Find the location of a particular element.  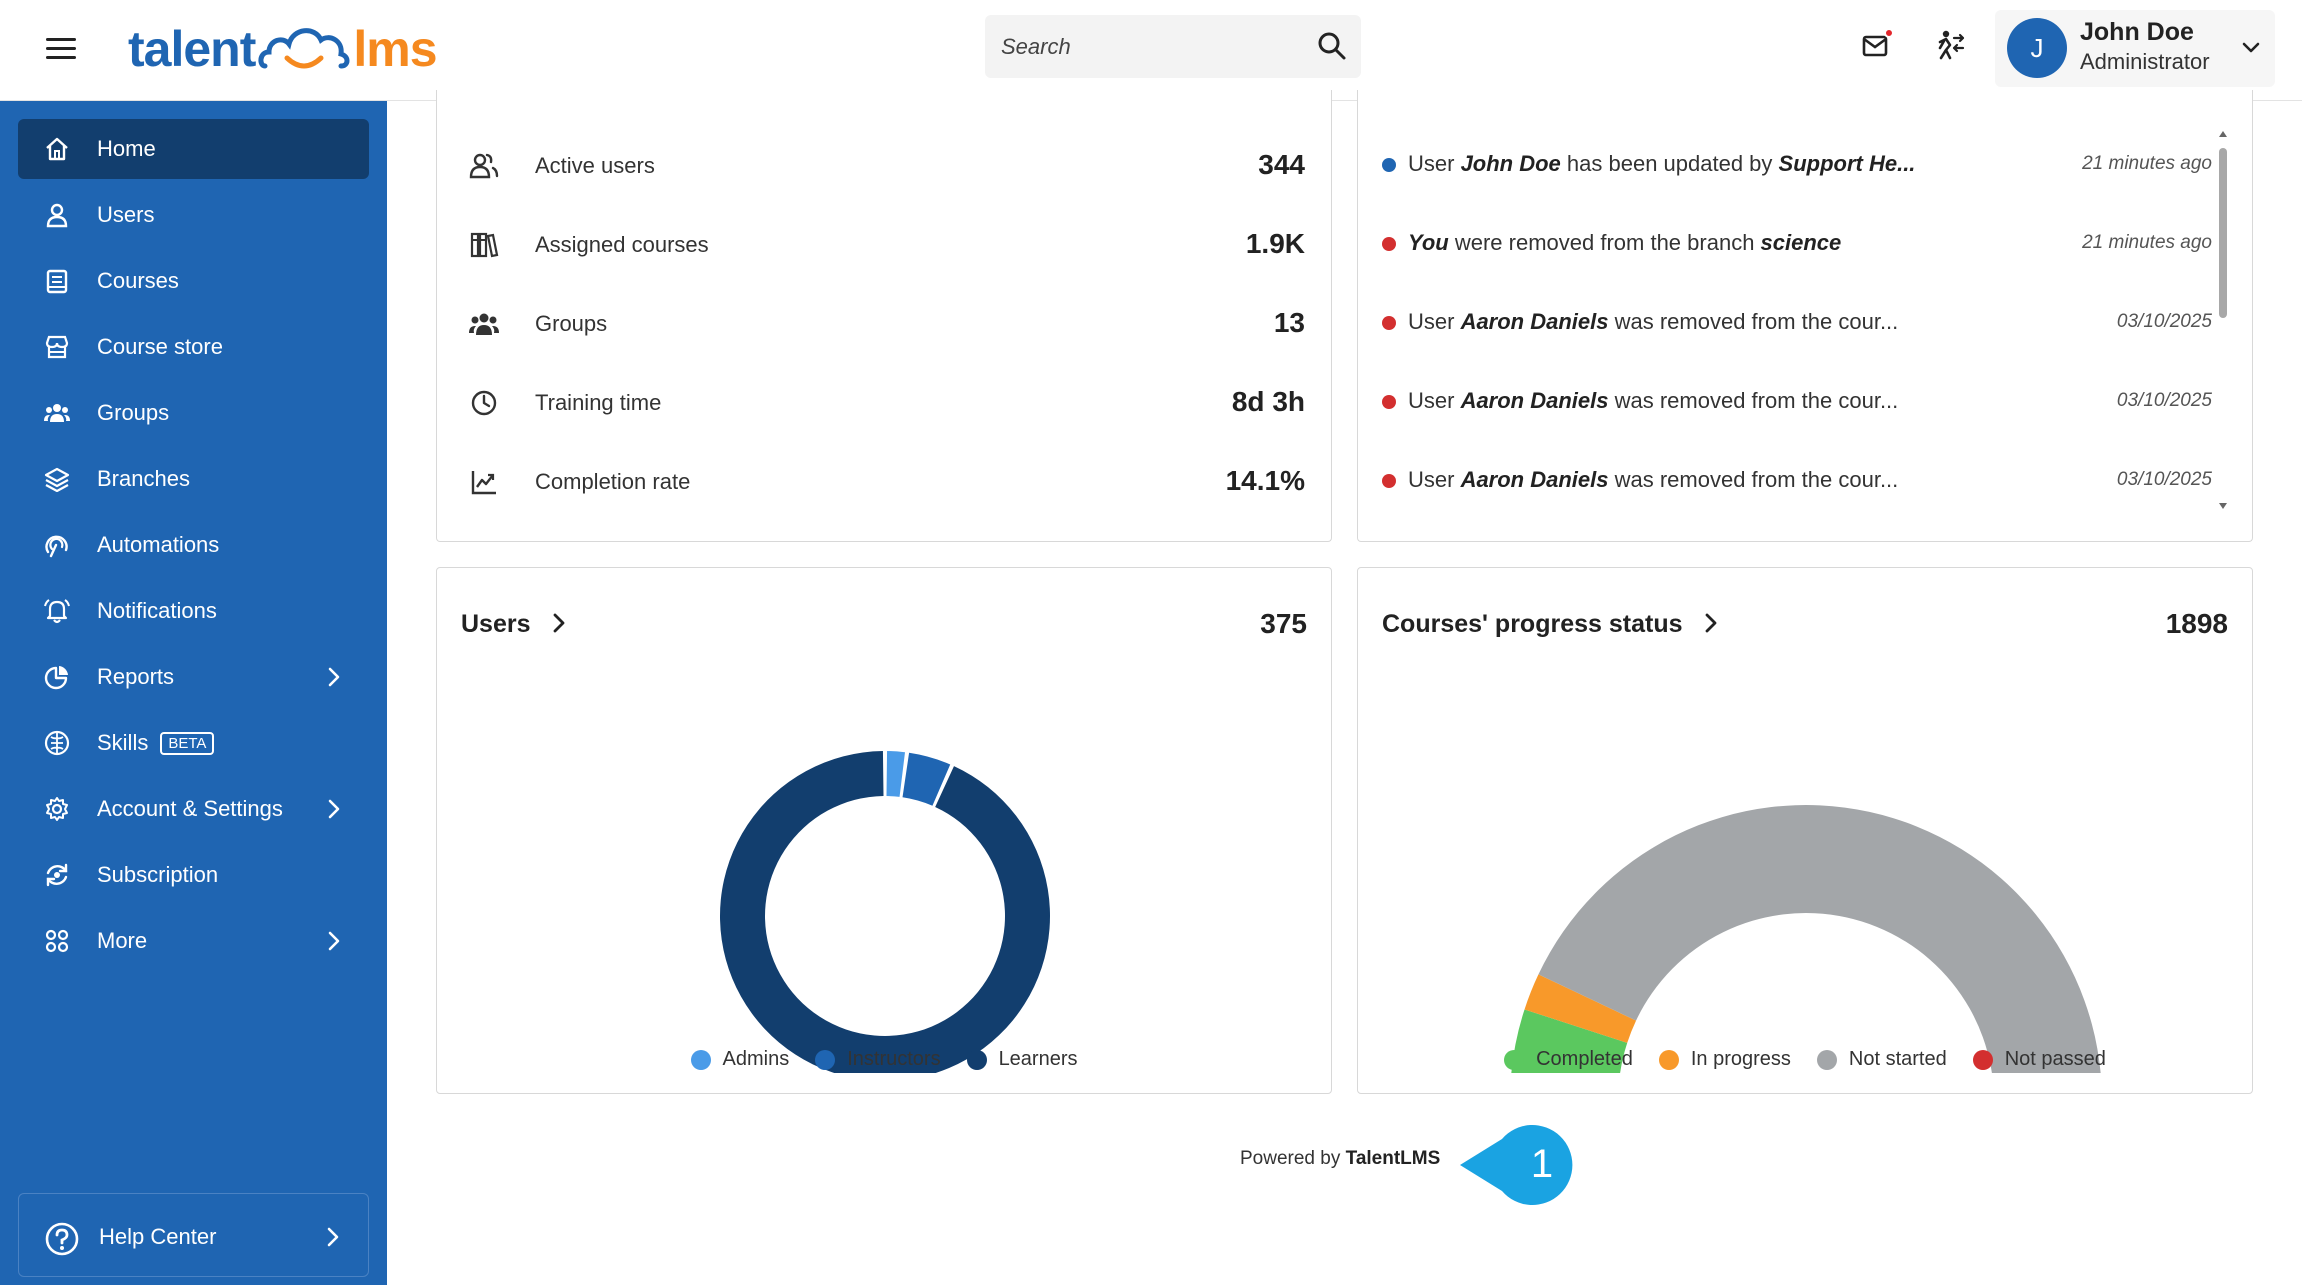

user-menu: J John Doe Administrator is located at coordinates (2135, 48).